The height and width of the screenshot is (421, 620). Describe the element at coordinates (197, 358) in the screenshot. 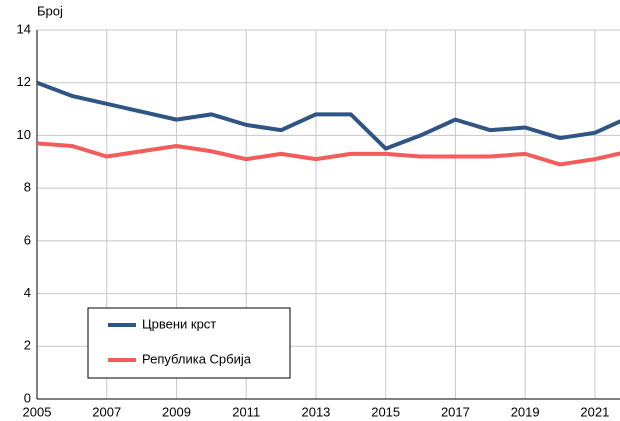

I see `legend-label: Република Србија` at that location.